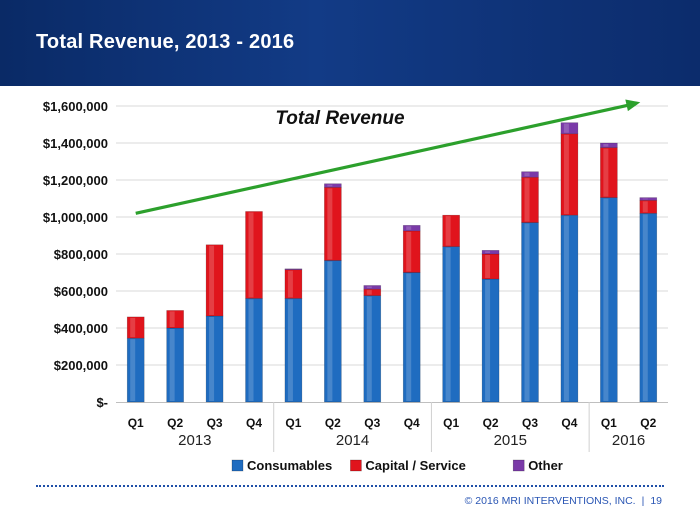 The height and width of the screenshot is (517, 700). What do you see at coordinates (550, 501) in the screenshot?
I see `footer-copyright: © 2016 MRI INTERVENTIONS, INC.` at bounding box center [550, 501].